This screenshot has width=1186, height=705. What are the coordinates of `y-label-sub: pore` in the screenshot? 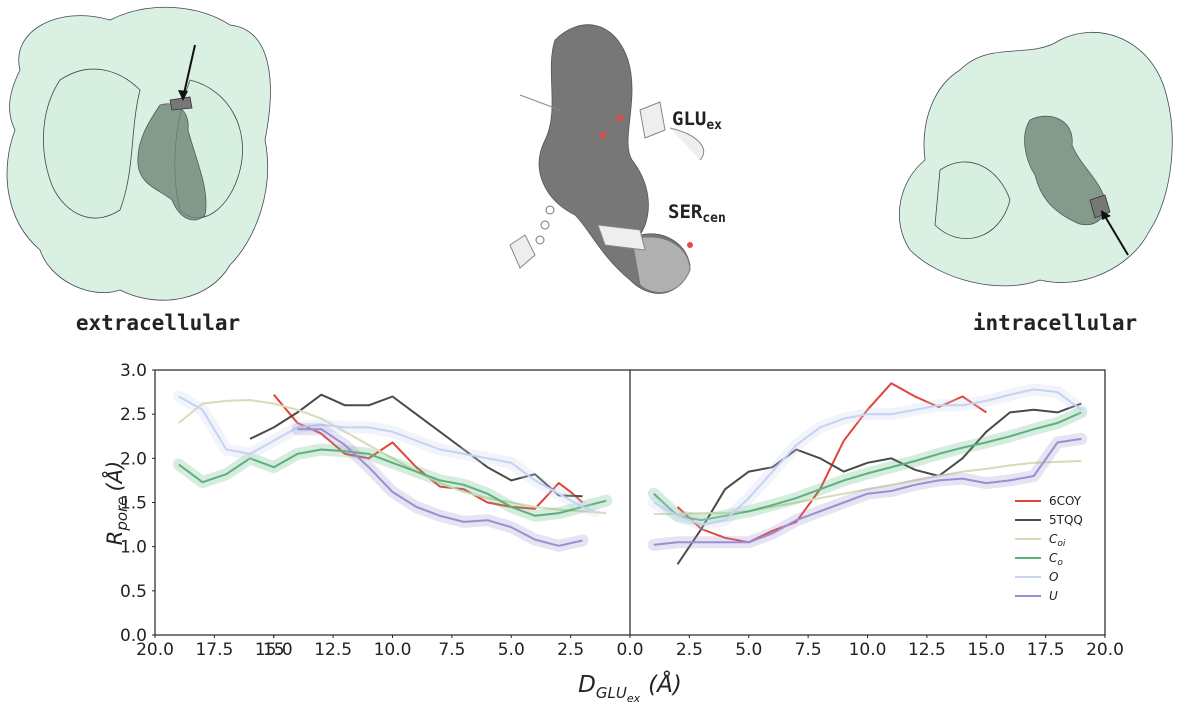 It's located at (122, 514).